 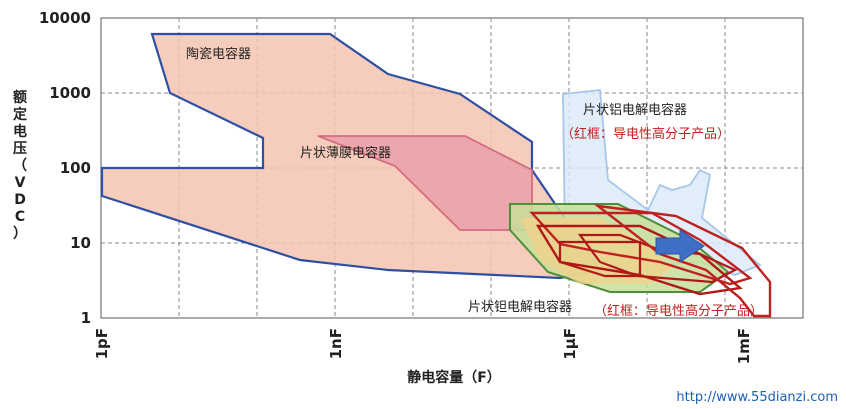 What do you see at coordinates (635, 110) in the screenshot?
I see `aluminum-label: 片状铝电解电容器` at bounding box center [635, 110].